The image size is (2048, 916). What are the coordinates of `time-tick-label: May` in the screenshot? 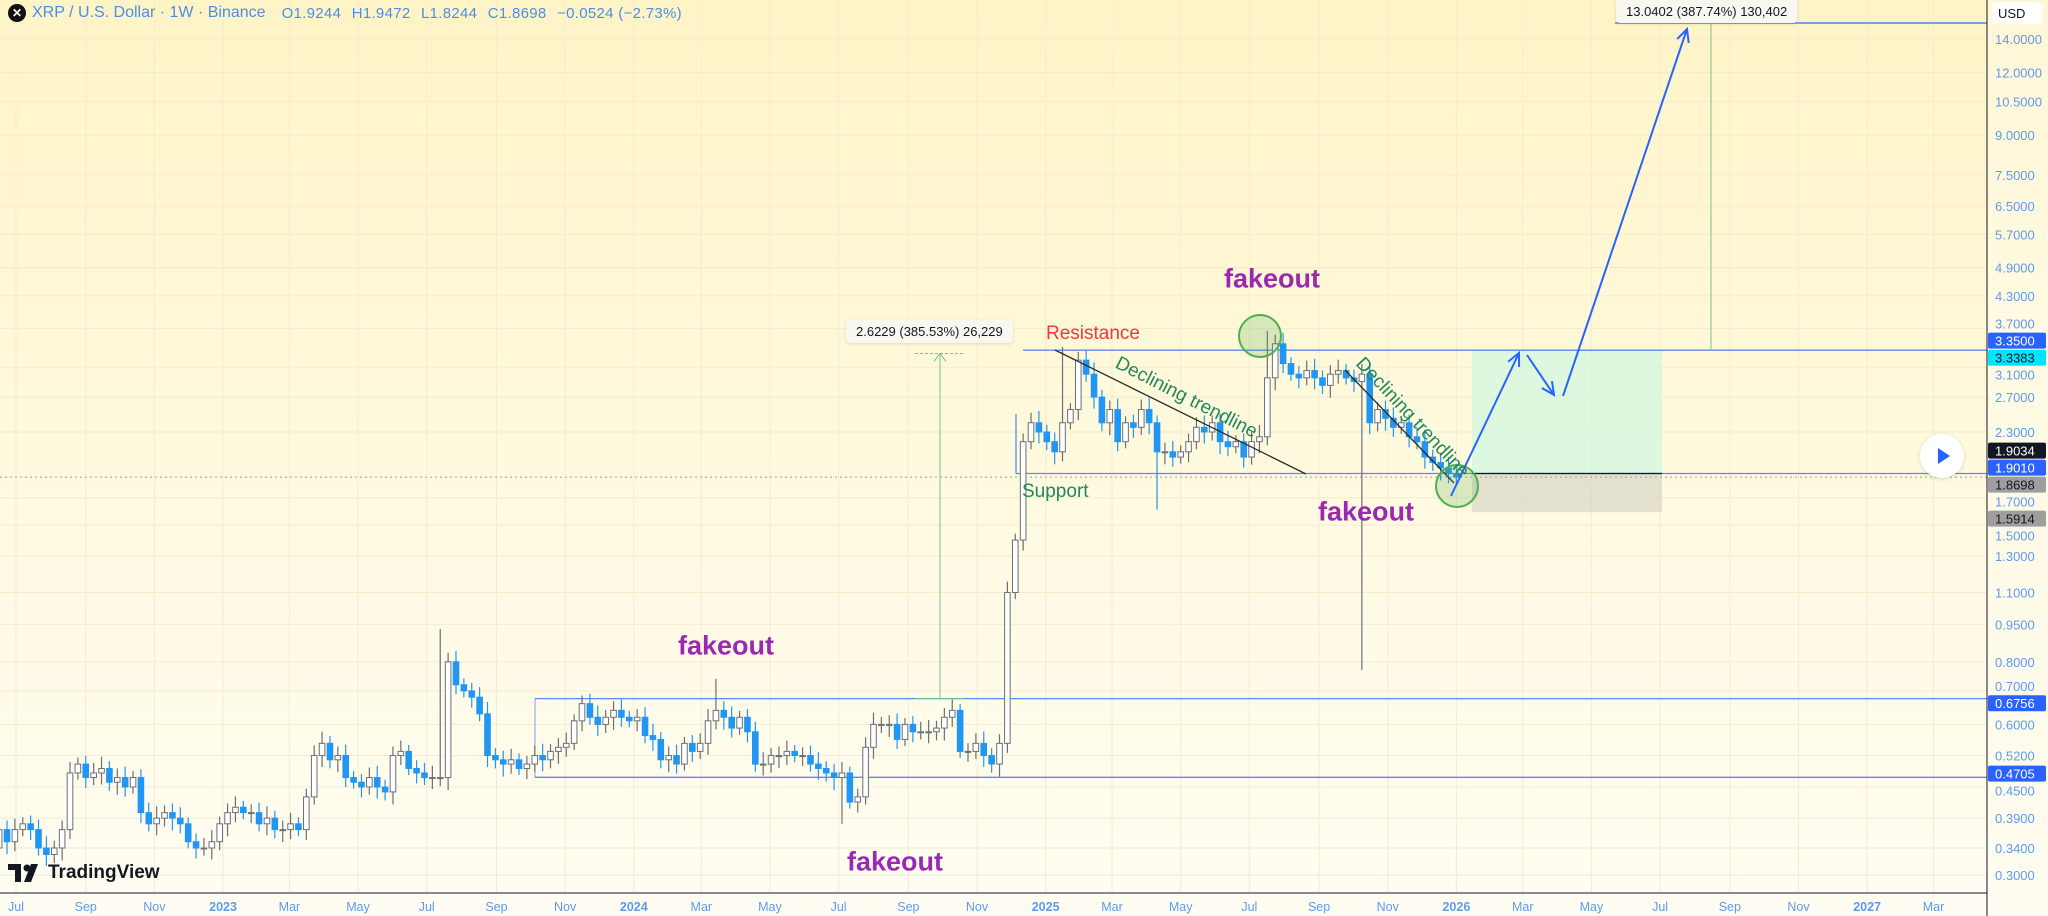 It's located at (358, 907).